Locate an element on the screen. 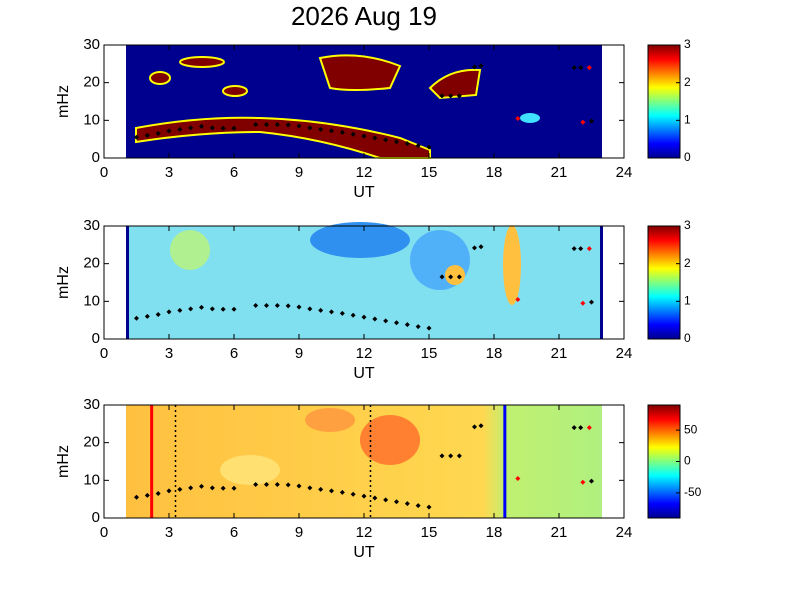 The image size is (801, 600). y-tick-label: 20 is located at coordinates (91, 263).